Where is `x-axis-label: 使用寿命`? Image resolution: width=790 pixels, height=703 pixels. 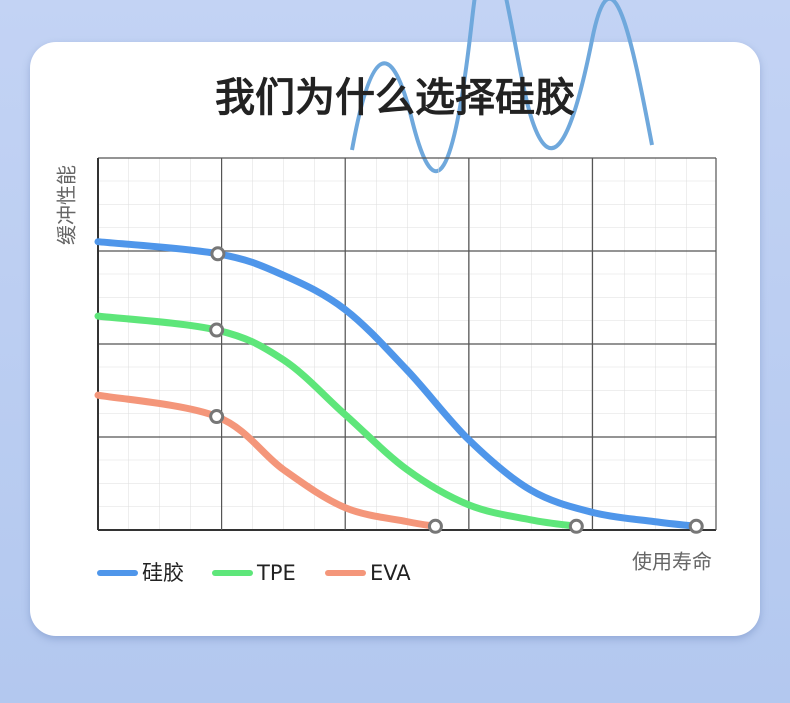 x-axis-label: 使用寿命 is located at coordinates (672, 562).